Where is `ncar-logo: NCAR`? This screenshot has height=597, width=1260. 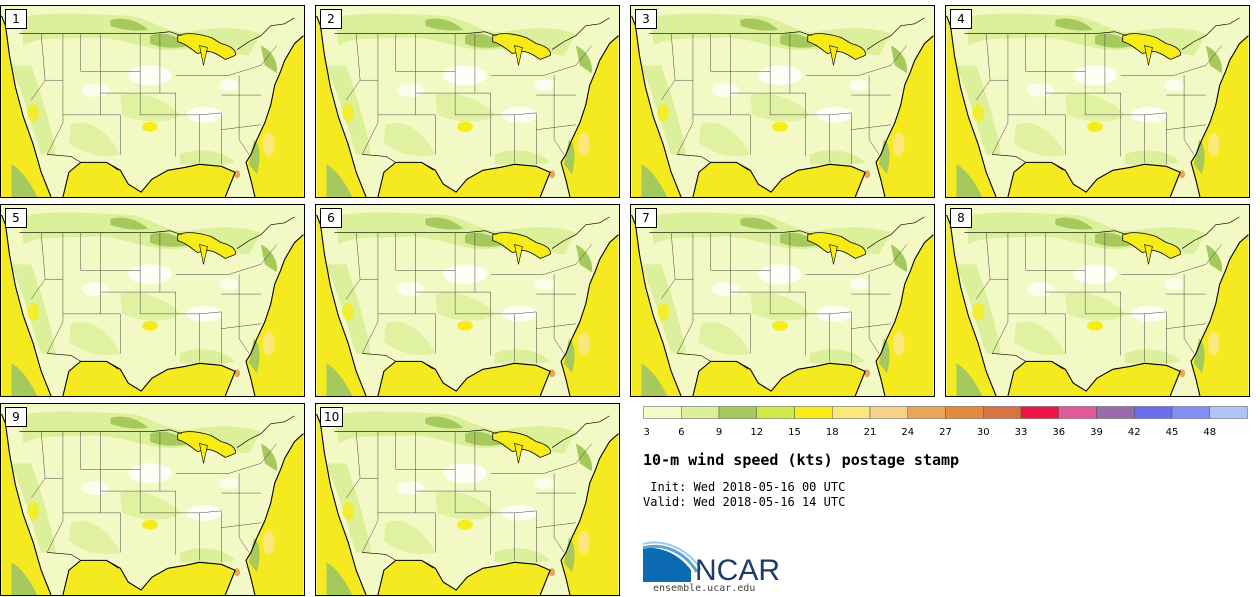 ncar-logo: NCAR is located at coordinates (711, 561).